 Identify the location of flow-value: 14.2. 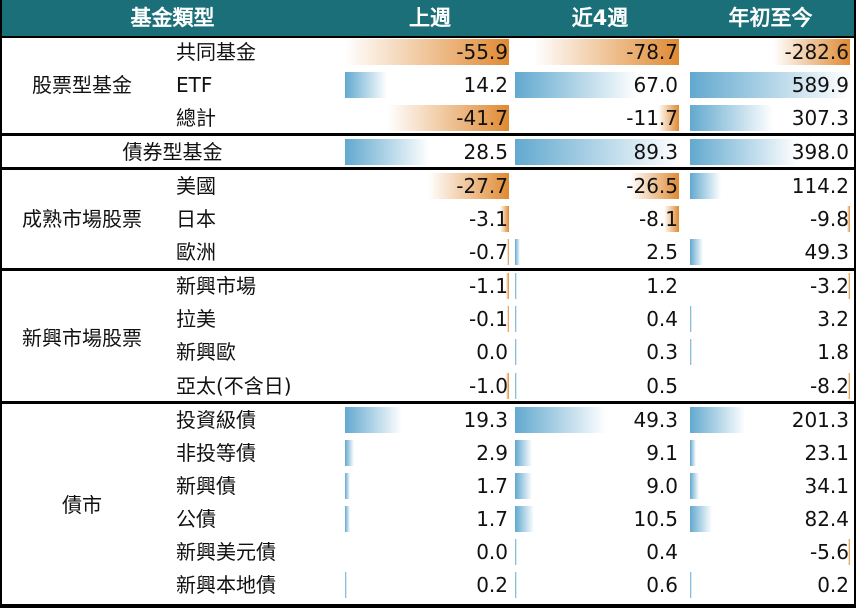
(485, 85).